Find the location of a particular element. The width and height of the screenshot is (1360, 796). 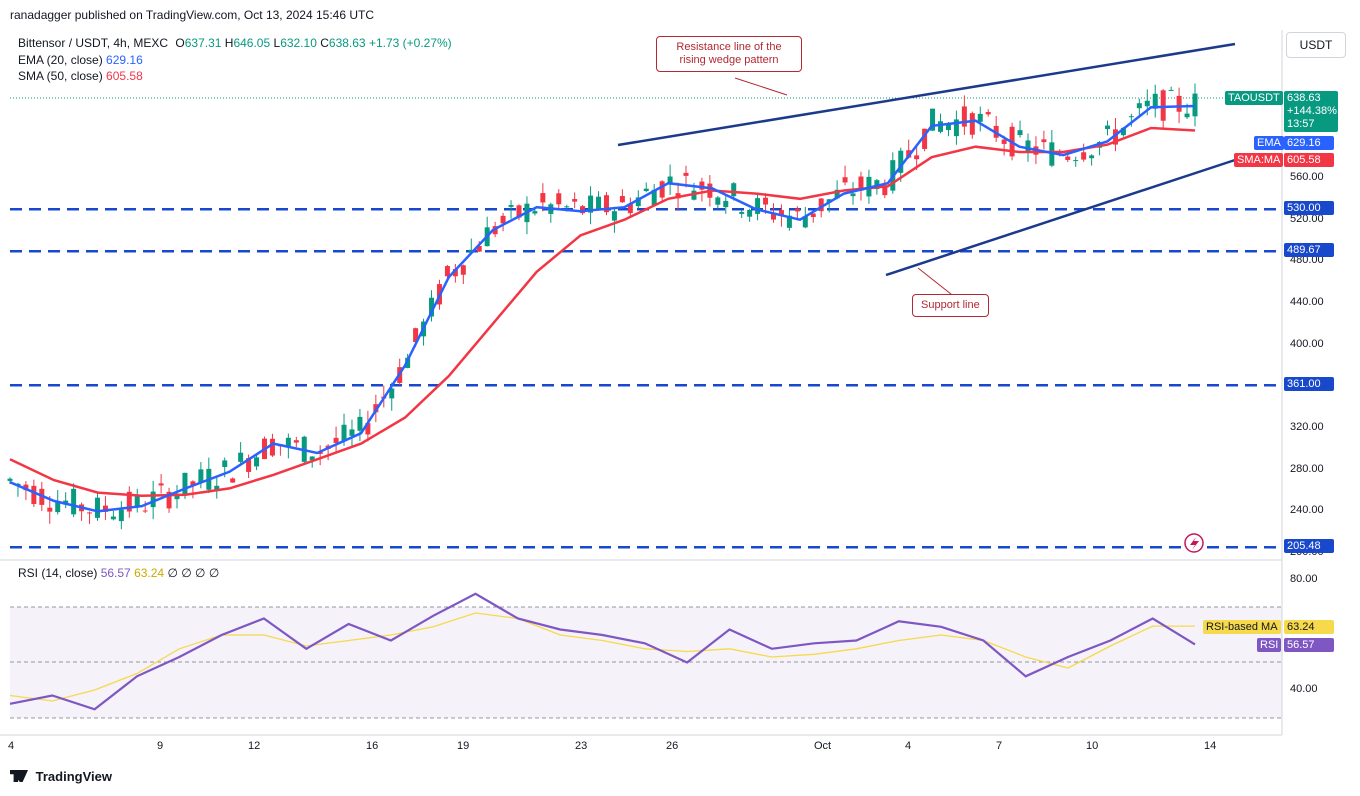

sma-legend: SMA (50, close) 605.58 is located at coordinates (80, 76).